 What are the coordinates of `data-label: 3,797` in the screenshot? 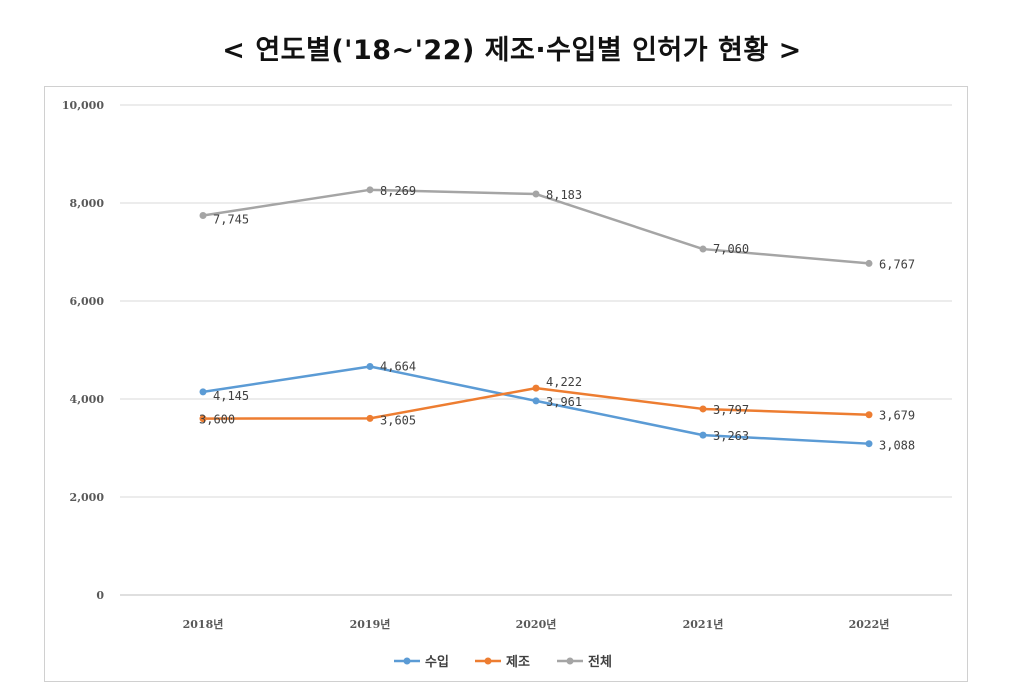 It's located at (731, 410).